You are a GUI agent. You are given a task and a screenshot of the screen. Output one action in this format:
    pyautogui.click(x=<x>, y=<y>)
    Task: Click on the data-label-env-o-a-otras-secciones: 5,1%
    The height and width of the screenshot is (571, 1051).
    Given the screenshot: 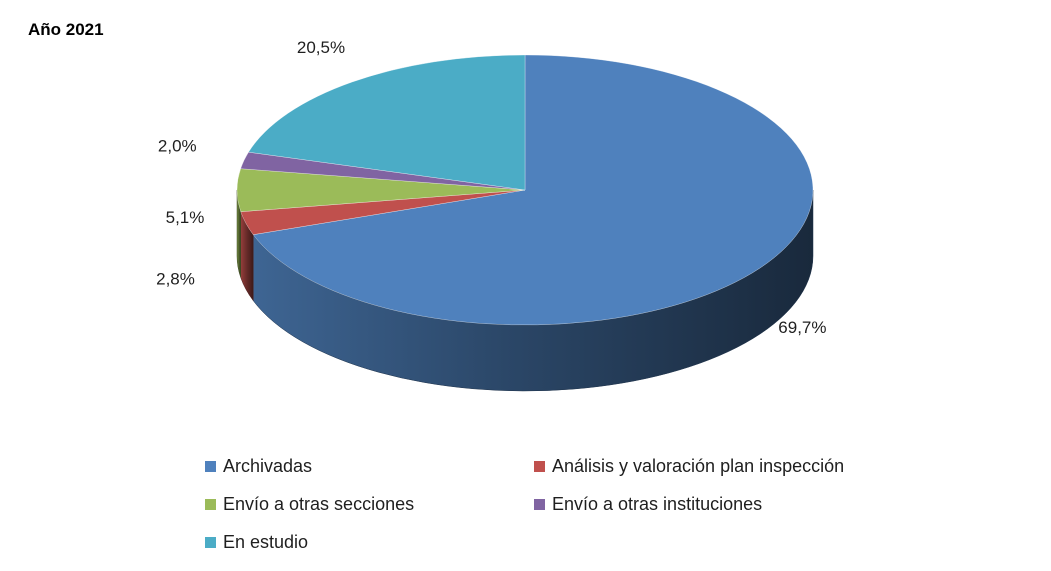 What is the action you would take?
    pyautogui.click(x=185, y=217)
    